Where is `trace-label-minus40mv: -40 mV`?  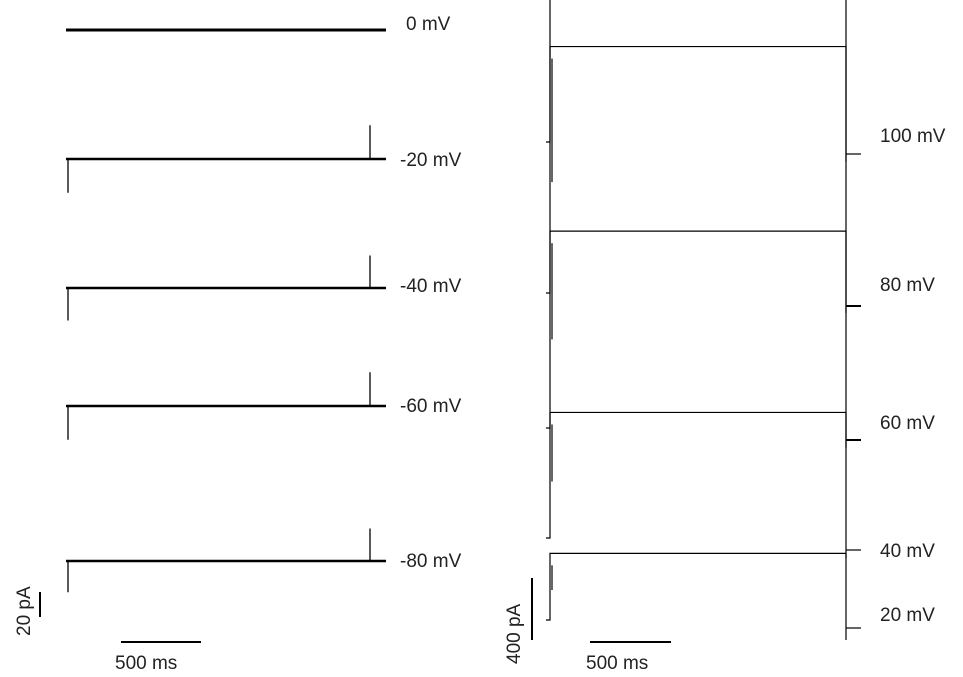
trace-label-minus40mv: -40 mV is located at coordinates (431, 286).